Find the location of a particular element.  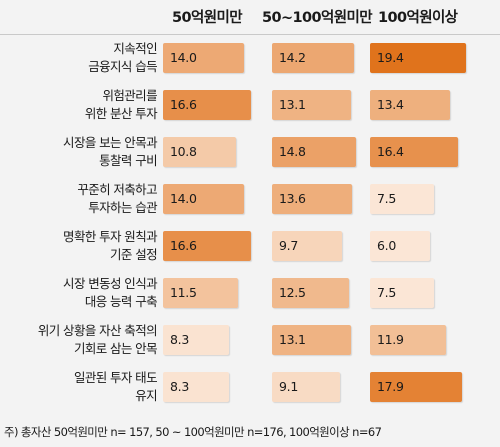

row-label-line2: 위한 분산 투자 is located at coordinates (121, 113).